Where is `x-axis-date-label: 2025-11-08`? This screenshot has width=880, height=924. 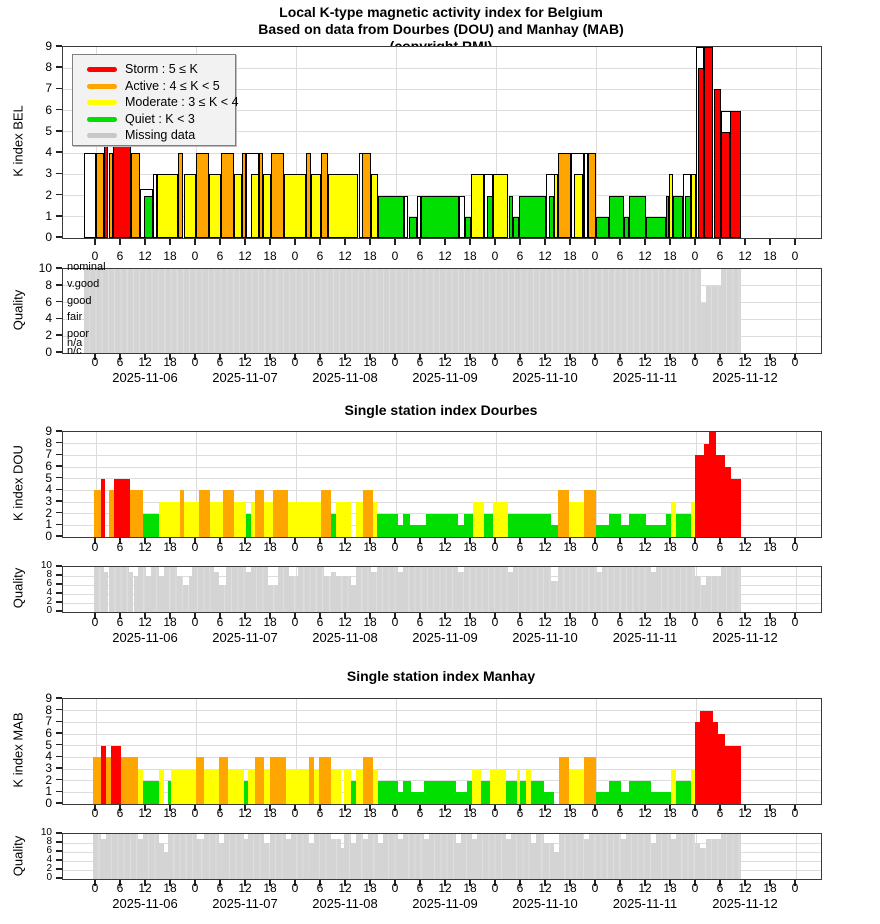 x-axis-date-label: 2025-11-08 is located at coordinates (345, 903).